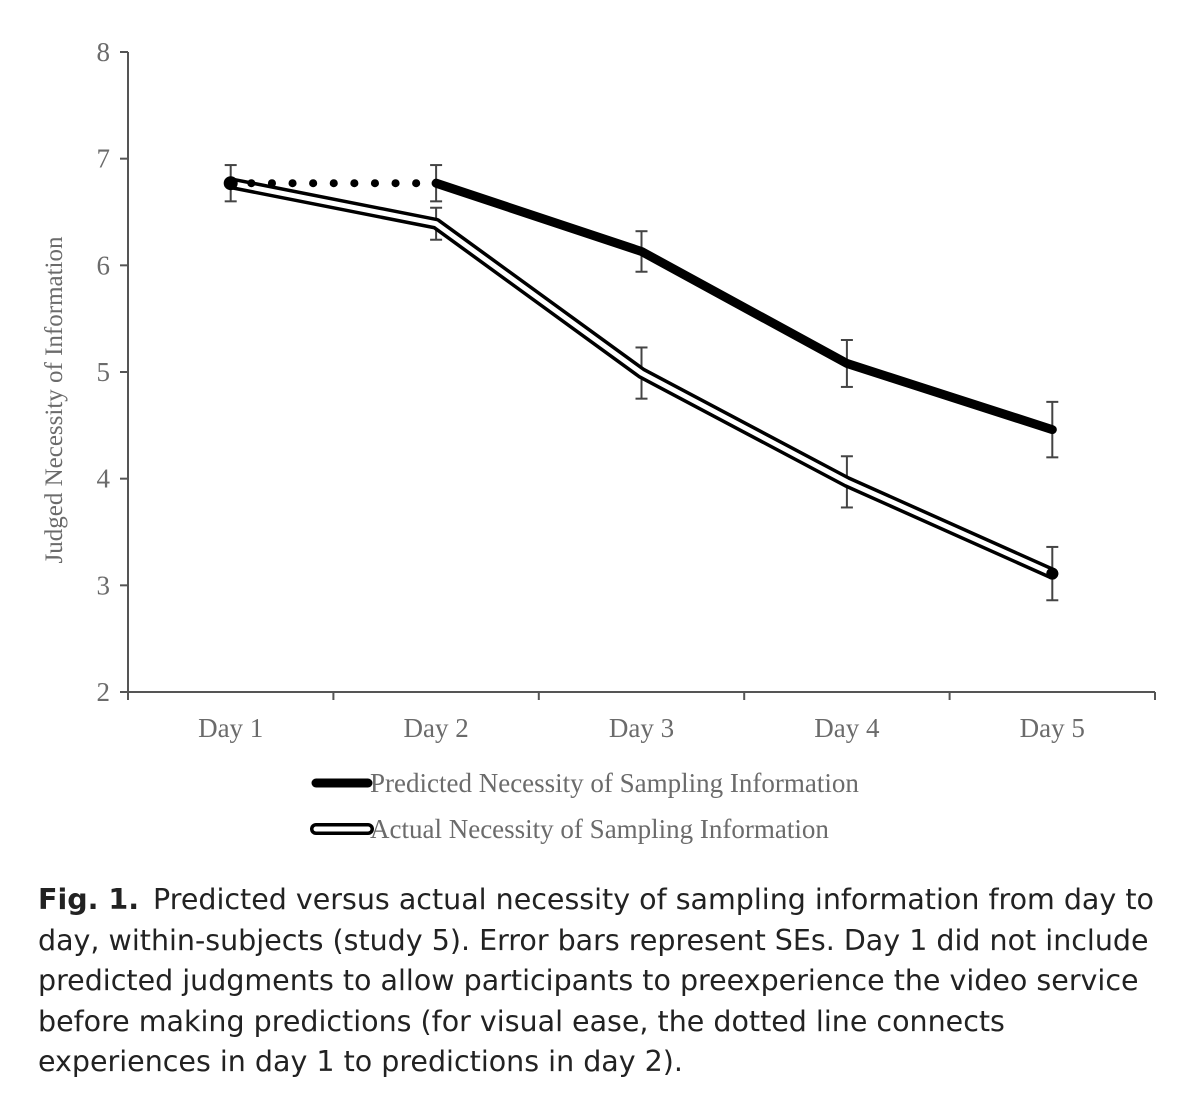  Describe the element at coordinates (1052, 728) in the screenshot. I see `x-tick-label: Day 5` at that location.